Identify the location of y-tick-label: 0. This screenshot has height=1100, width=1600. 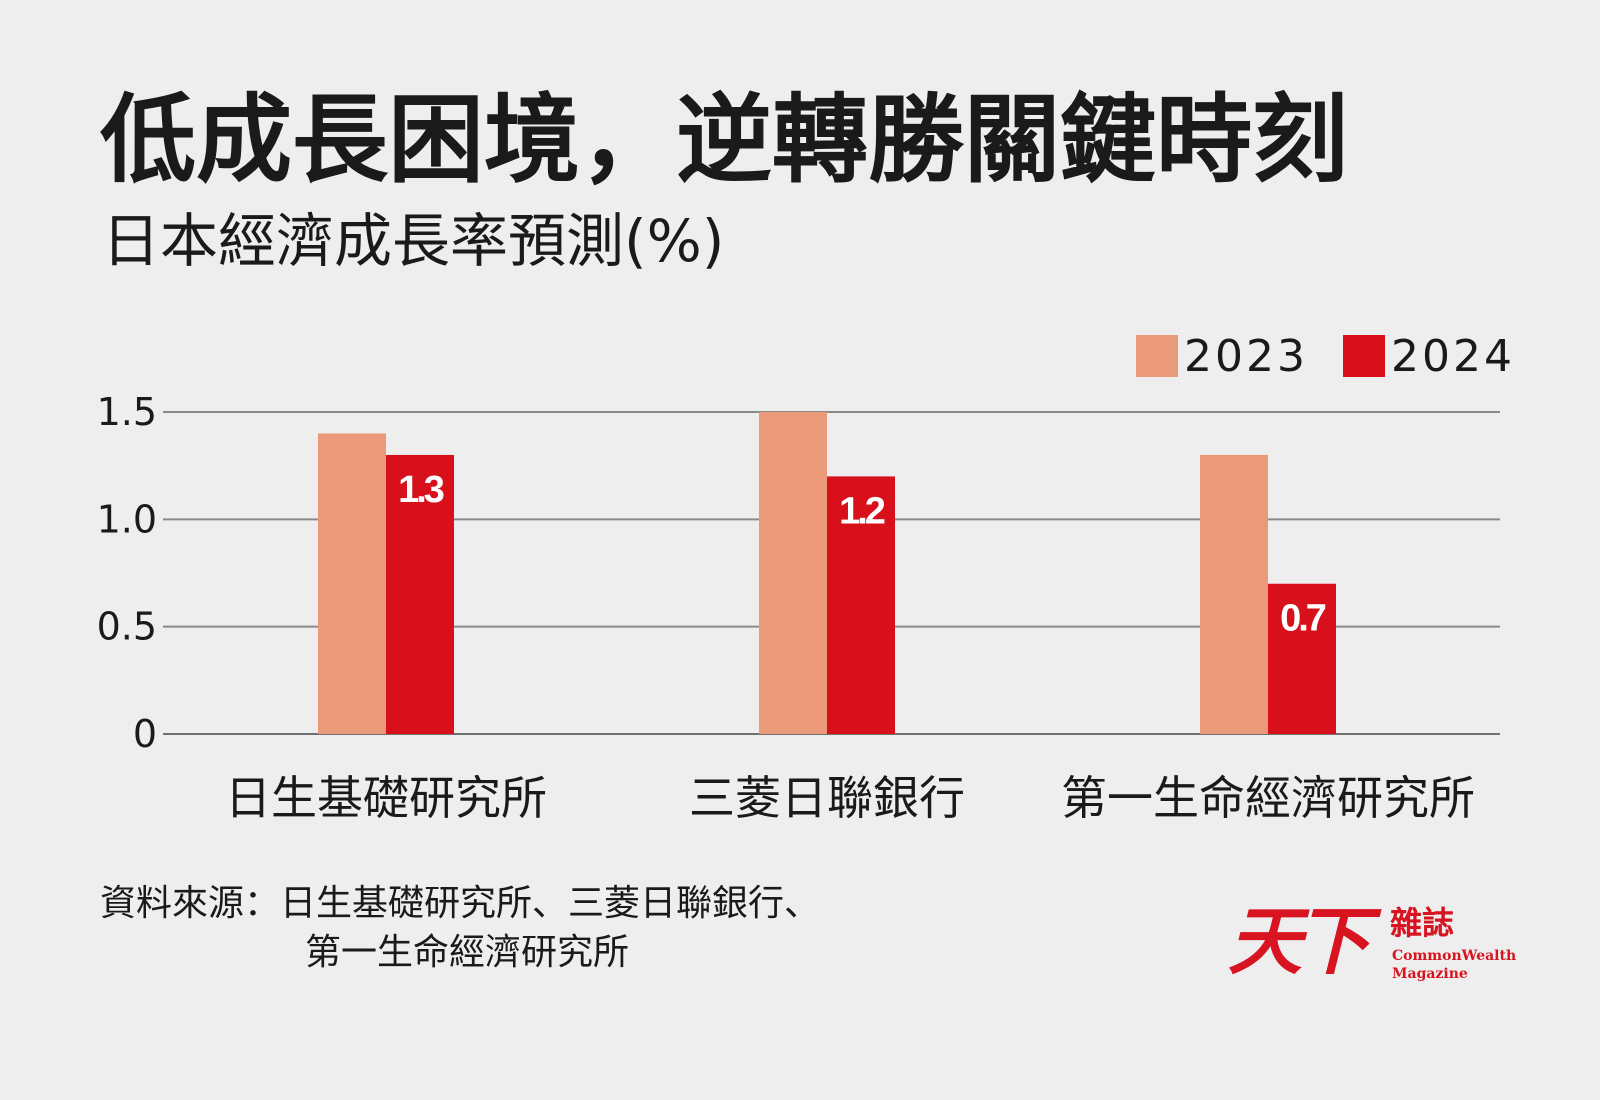
(145, 734).